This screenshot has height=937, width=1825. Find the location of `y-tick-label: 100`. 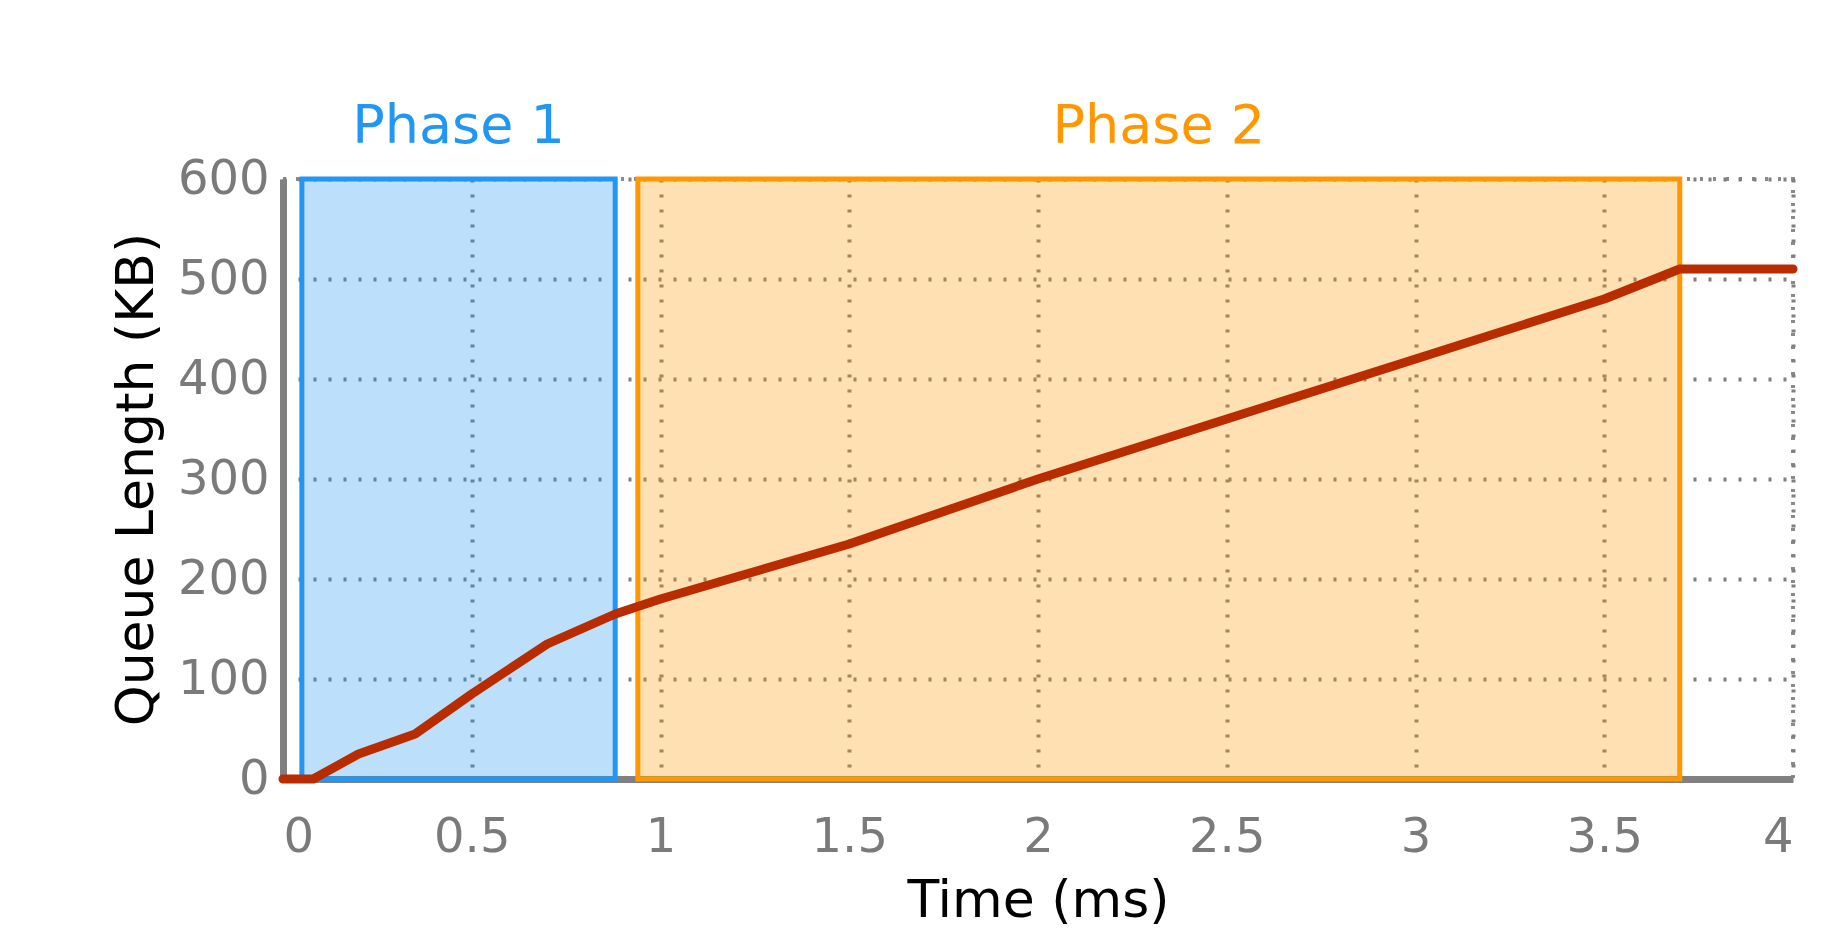

y-tick-label: 100 is located at coordinates (223, 676).